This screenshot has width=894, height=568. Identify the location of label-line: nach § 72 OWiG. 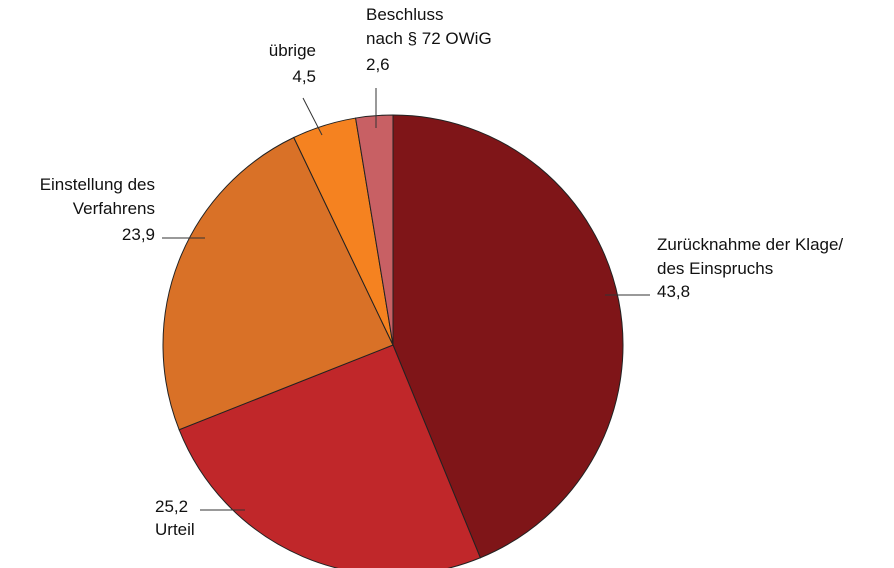
(429, 38).